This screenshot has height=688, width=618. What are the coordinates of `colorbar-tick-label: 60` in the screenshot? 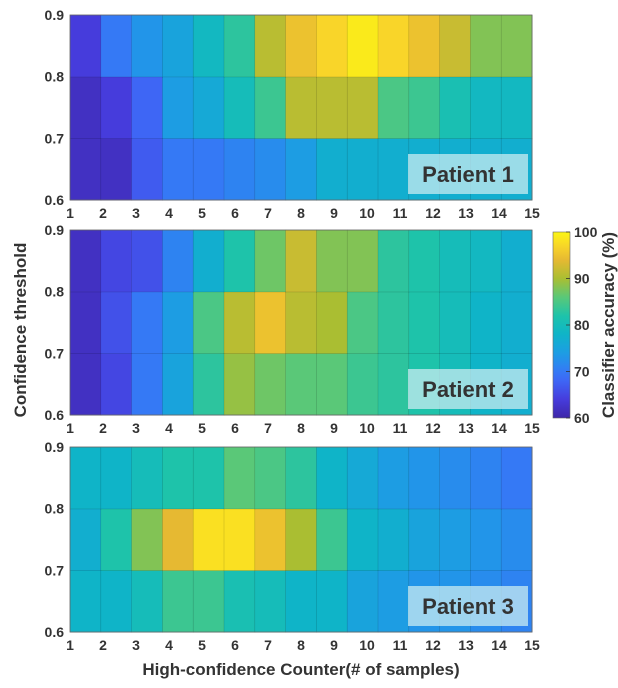 It's located at (582, 418).